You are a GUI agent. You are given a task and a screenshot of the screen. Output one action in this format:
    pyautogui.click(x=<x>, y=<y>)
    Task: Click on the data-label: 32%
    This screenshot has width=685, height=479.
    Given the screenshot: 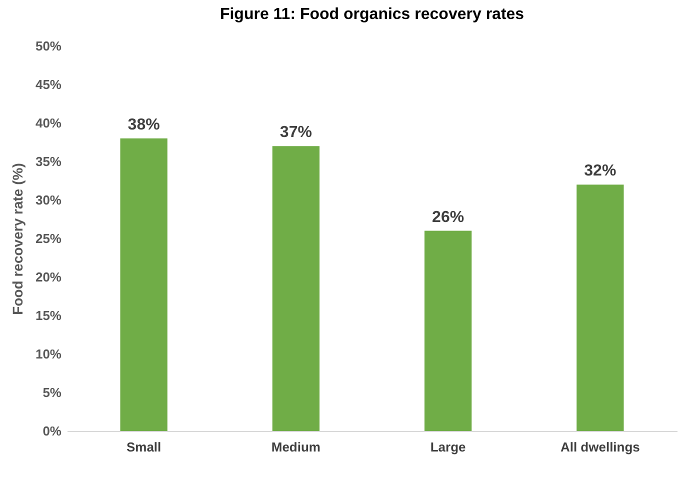 What is the action you would take?
    pyautogui.click(x=600, y=171)
    